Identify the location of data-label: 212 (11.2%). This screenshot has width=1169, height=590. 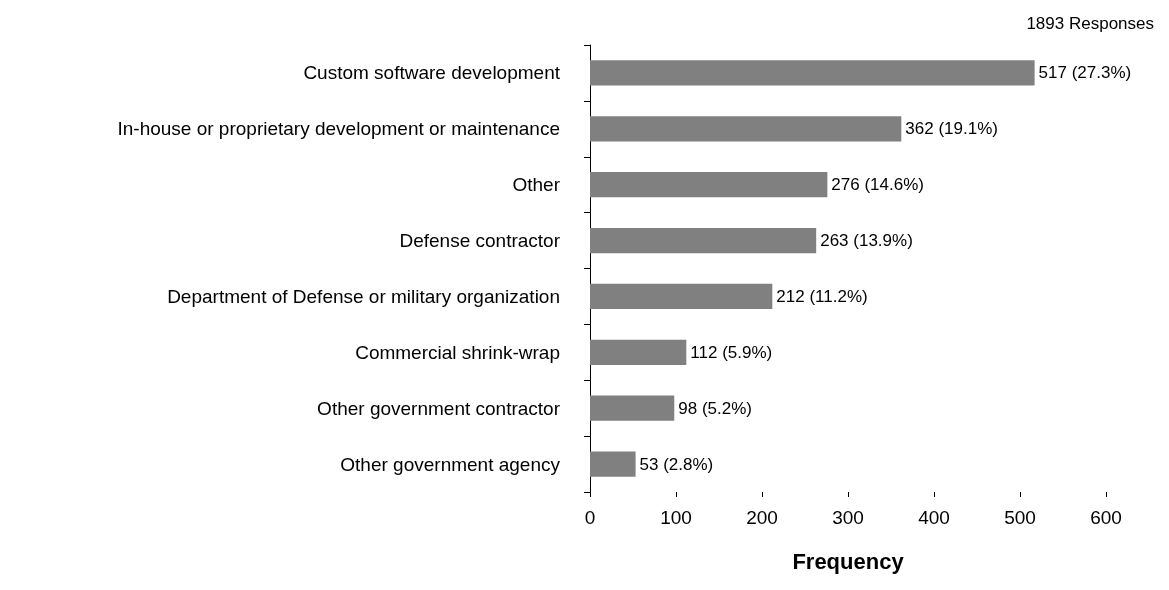
(822, 296).